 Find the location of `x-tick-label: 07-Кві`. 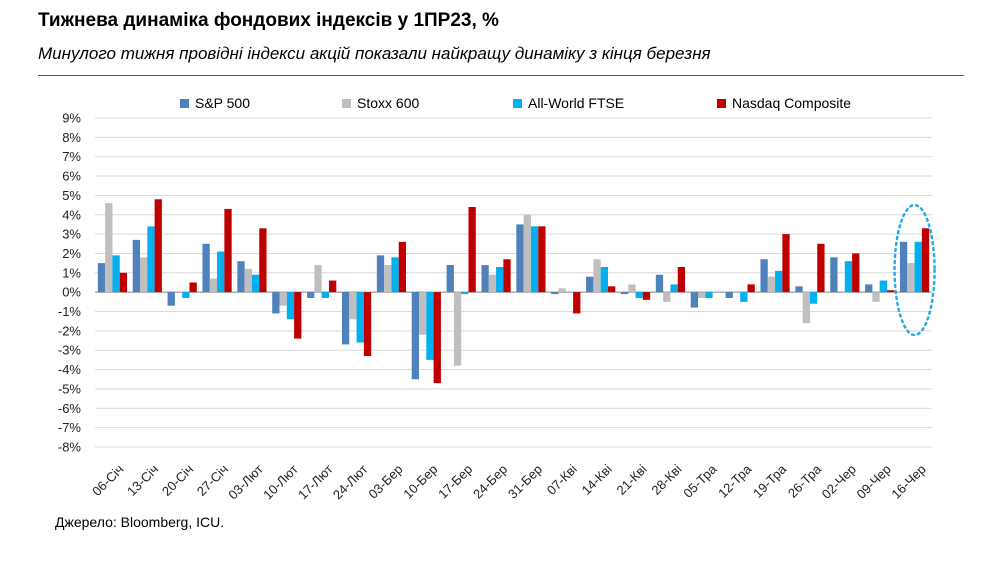

x-tick-label: 07-Кві is located at coordinates (562, 479).